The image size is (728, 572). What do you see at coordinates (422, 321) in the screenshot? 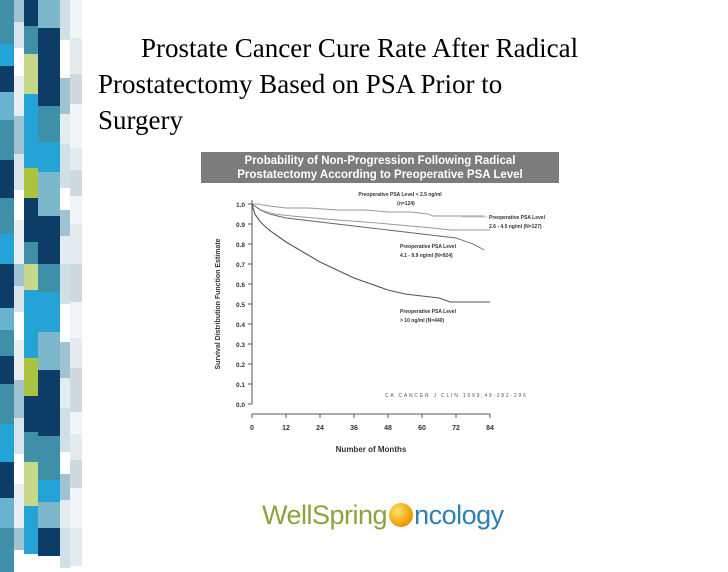
I see `series-count-4: > 10 ng/ml (N=440)` at bounding box center [422, 321].